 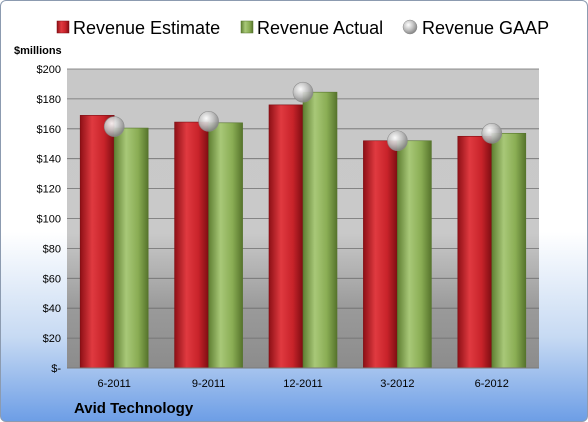 I want to click on x-tick-labels: 6-2011 9-2011 12-2011 3-2012 6-2012, so click(x=302, y=384).